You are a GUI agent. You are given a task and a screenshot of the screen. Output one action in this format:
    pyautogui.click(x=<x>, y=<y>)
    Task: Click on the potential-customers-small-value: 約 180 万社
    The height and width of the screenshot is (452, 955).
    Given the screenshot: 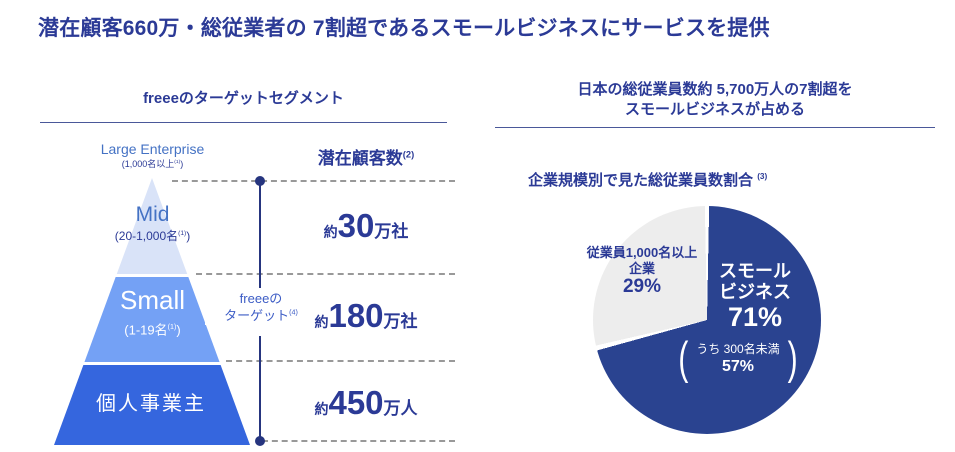 What is the action you would take?
    pyautogui.click(x=366, y=315)
    